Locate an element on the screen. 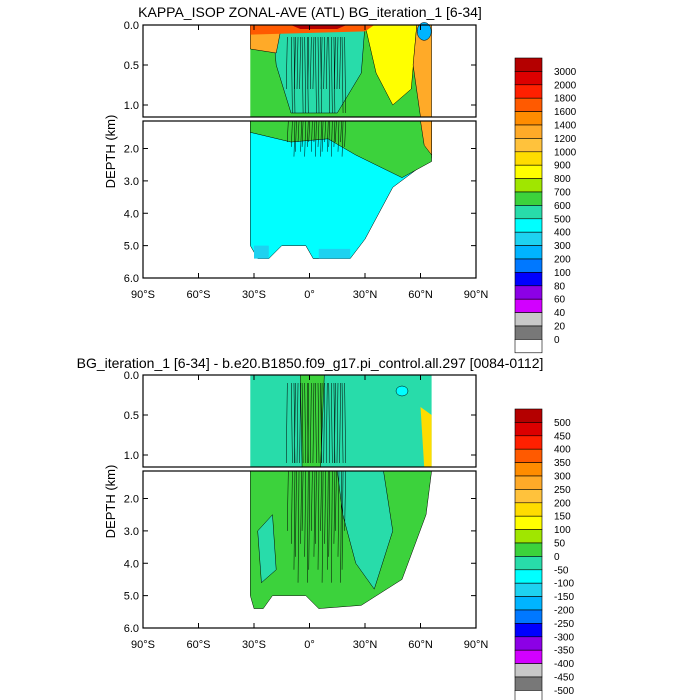 The width and height of the screenshot is (700, 700). colorbar-label: -100 is located at coordinates (564, 584).